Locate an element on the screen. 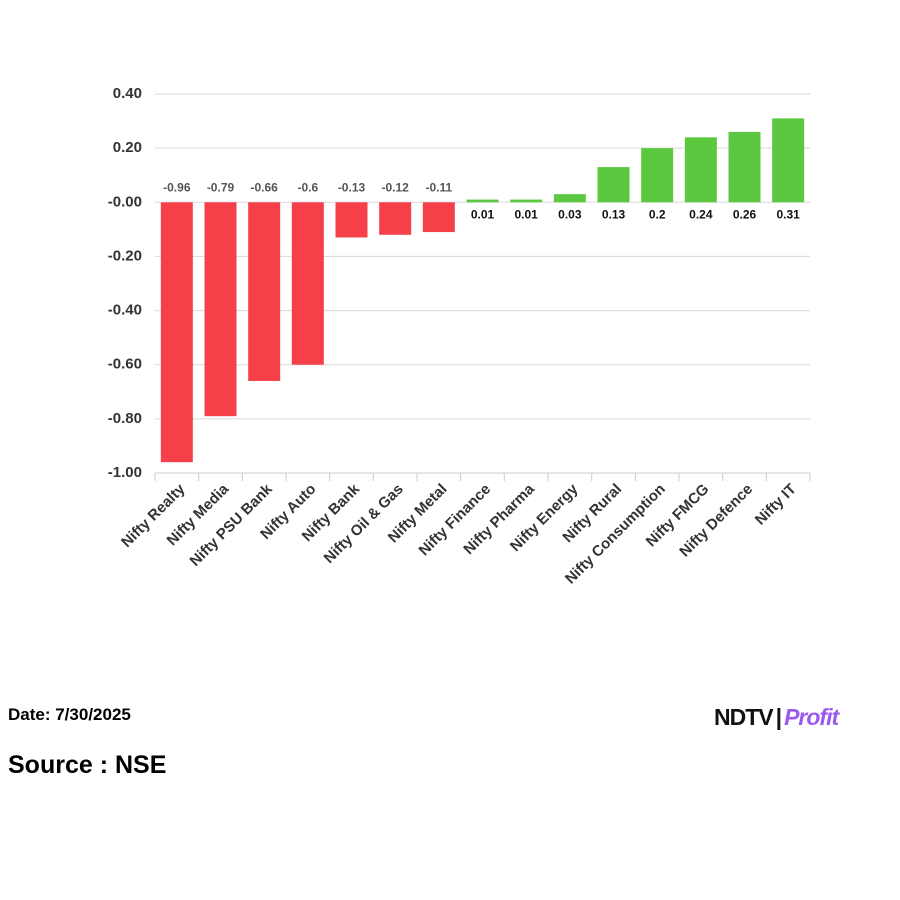 Image resolution: width=900 pixels, height=900 pixels. data-label: -0.96 is located at coordinates (177, 187).